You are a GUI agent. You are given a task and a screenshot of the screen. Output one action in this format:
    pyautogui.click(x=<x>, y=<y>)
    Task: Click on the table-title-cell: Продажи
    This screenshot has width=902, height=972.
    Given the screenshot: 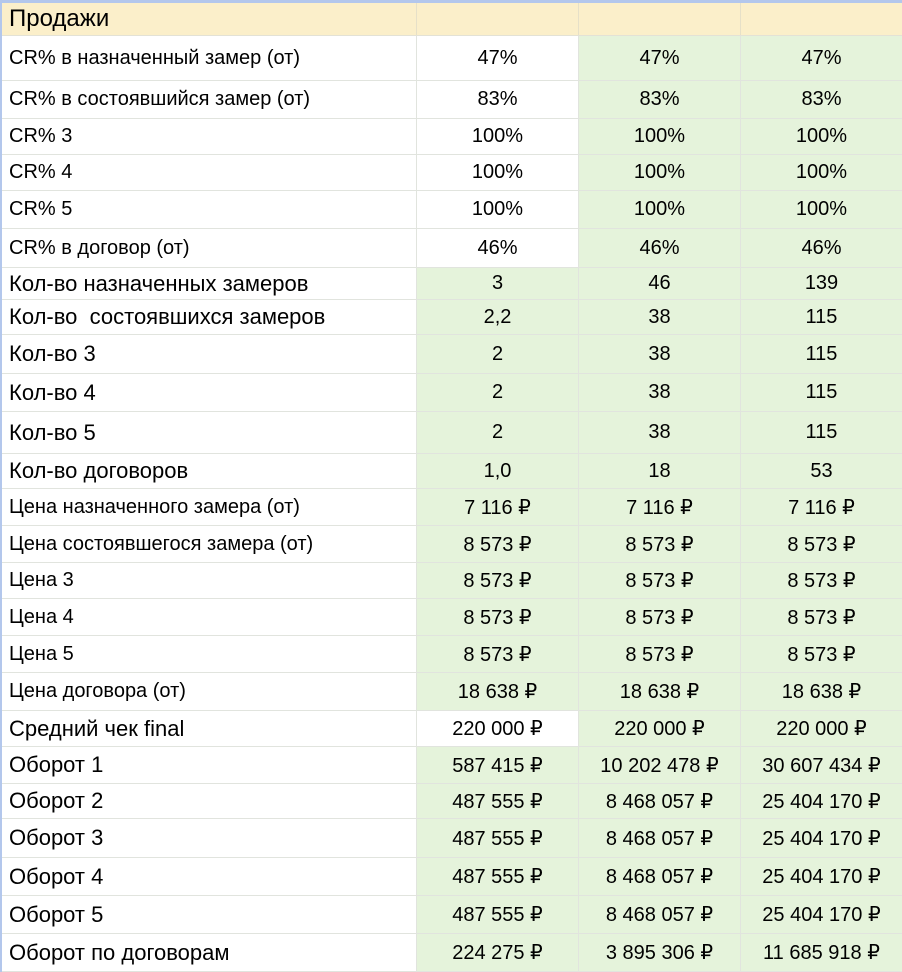 What is the action you would take?
    pyautogui.click(x=209, y=19)
    